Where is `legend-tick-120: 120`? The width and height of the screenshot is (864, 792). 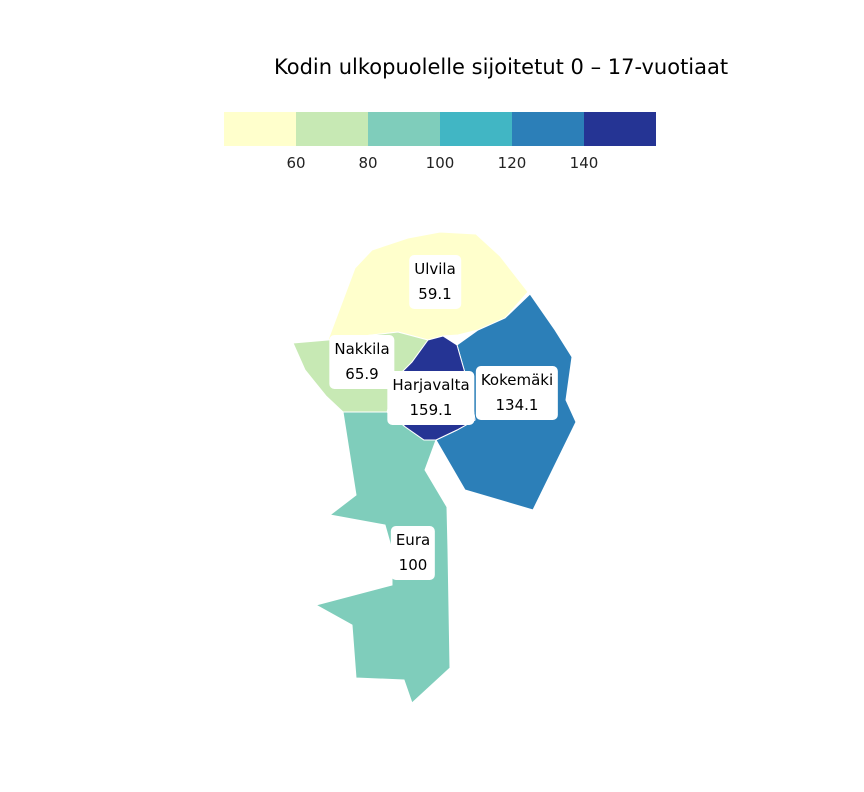 legend-tick-120: 120 is located at coordinates (512, 163).